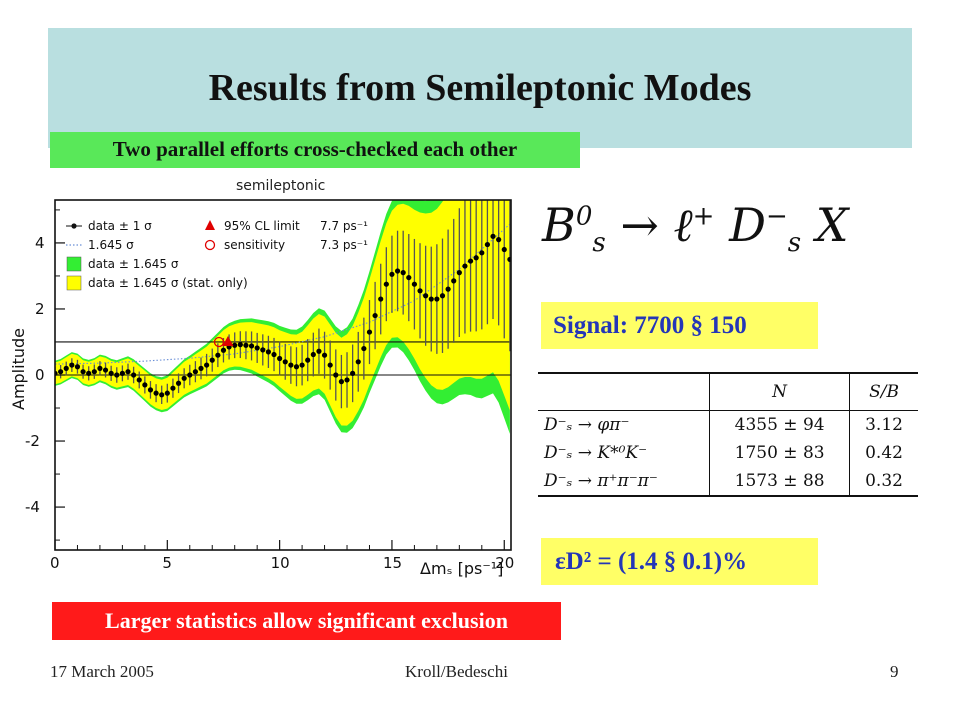 Image resolution: width=960 pixels, height=720 pixels. Describe the element at coordinates (254, 245) in the screenshot. I see `legend-label: sensitivity` at that location.